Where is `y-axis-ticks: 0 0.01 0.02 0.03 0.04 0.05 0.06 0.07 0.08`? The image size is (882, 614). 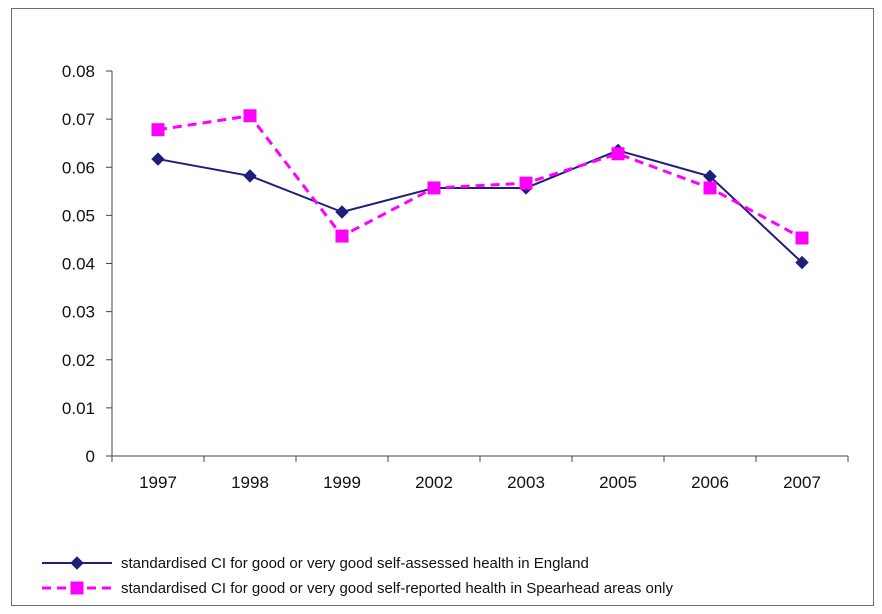
y-axis-ticks: 0 0.01 0.02 0.03 0.04 0.05 0.06 0.07 0.08 is located at coordinates (87, 264).